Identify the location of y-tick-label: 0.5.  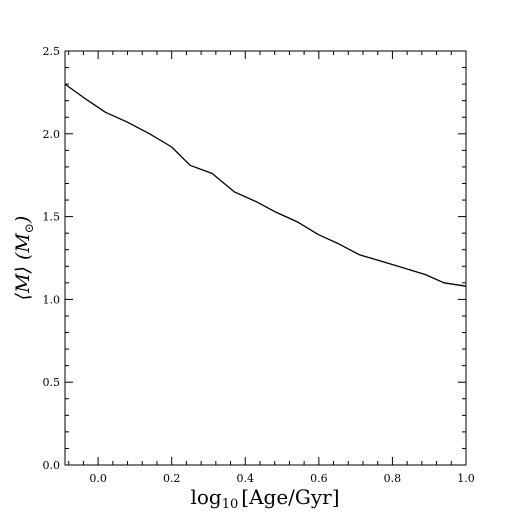
(52, 382).